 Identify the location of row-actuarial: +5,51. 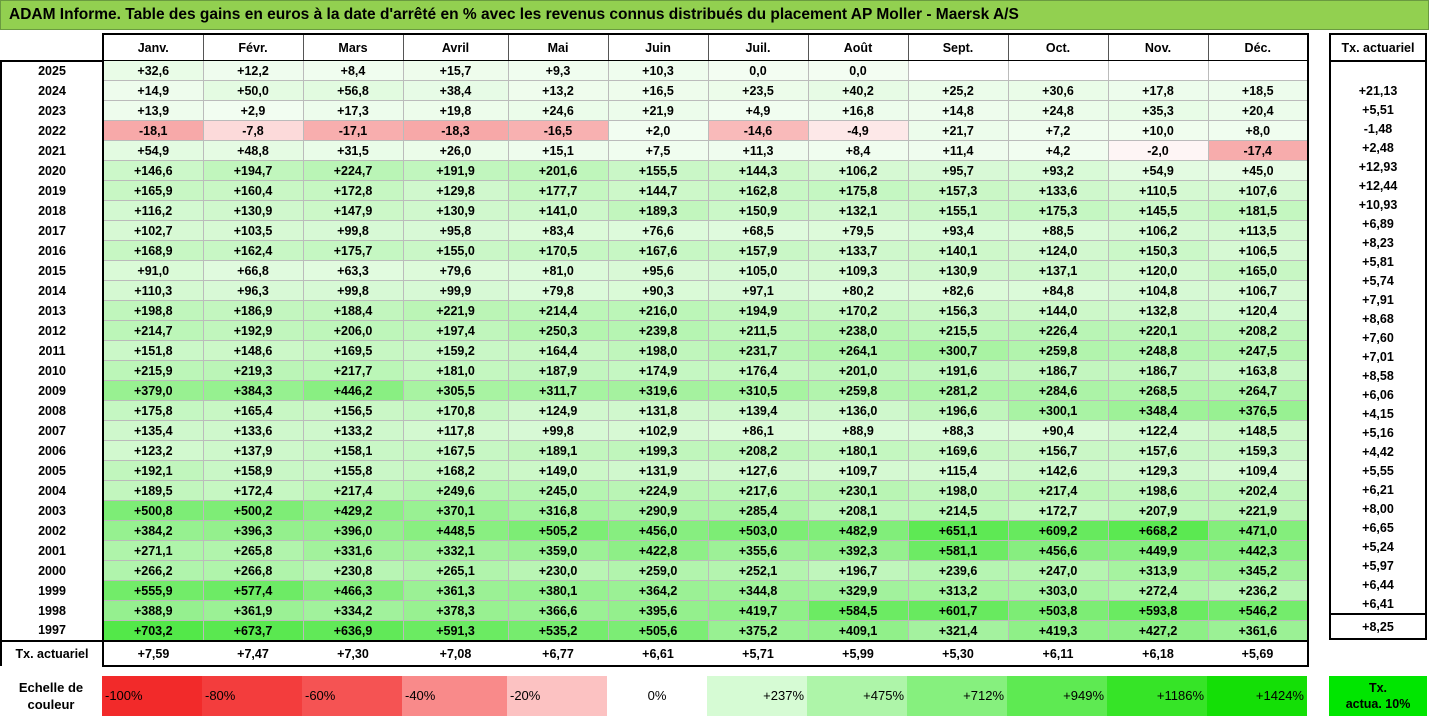
(1378, 109).